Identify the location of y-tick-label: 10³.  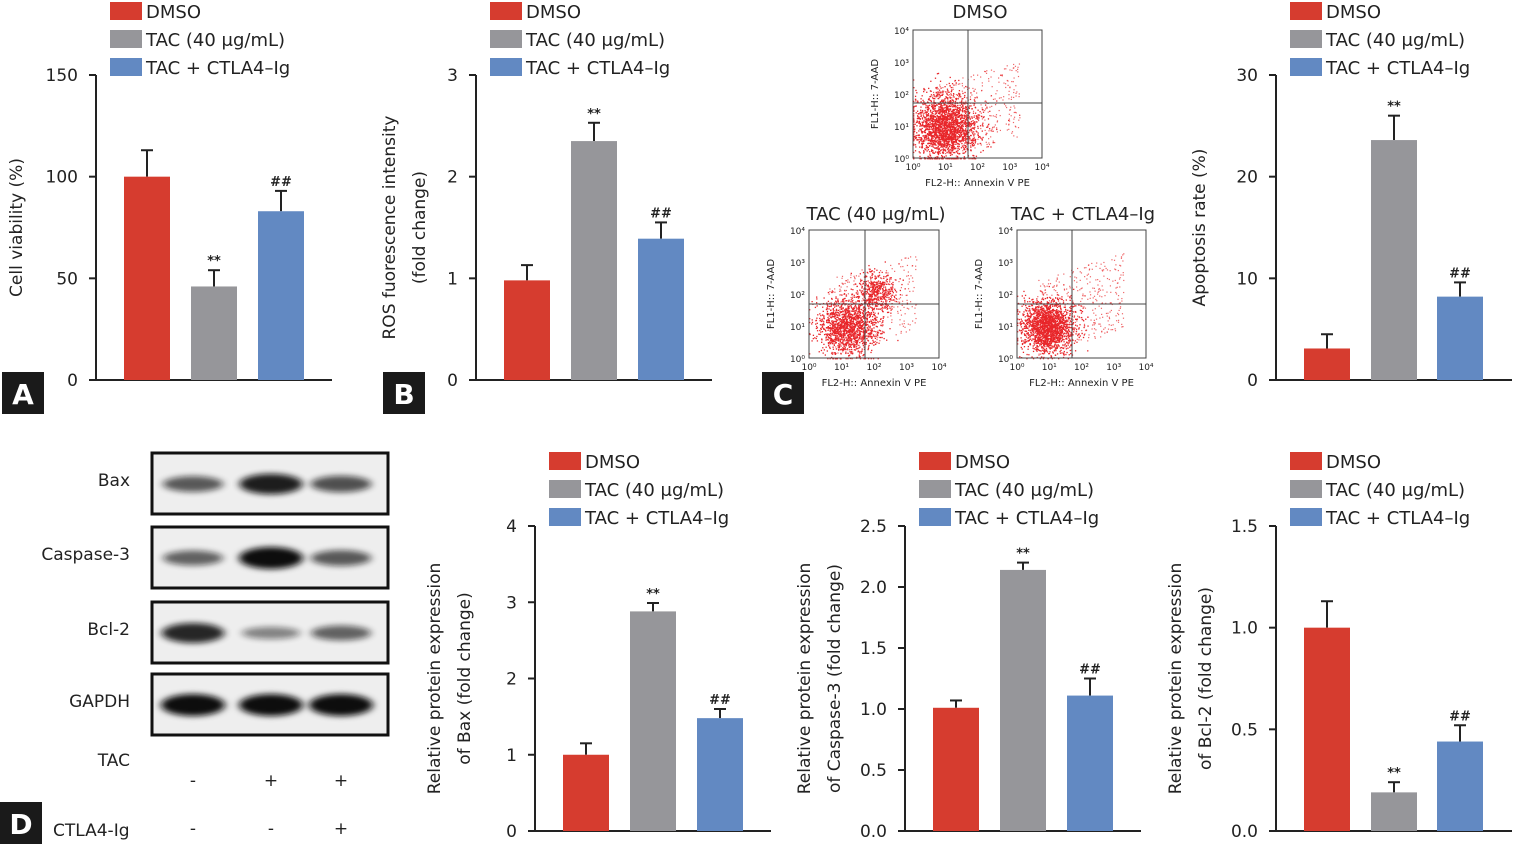
(1005, 264).